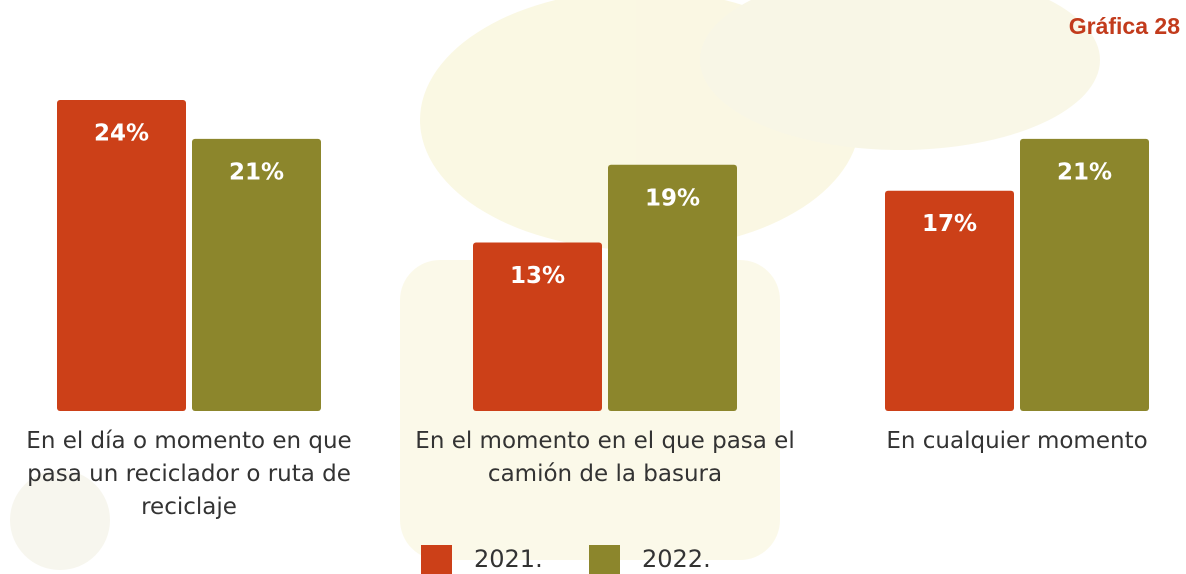  Describe the element at coordinates (672, 198) in the screenshot. I see `data-label: 19%` at that location.